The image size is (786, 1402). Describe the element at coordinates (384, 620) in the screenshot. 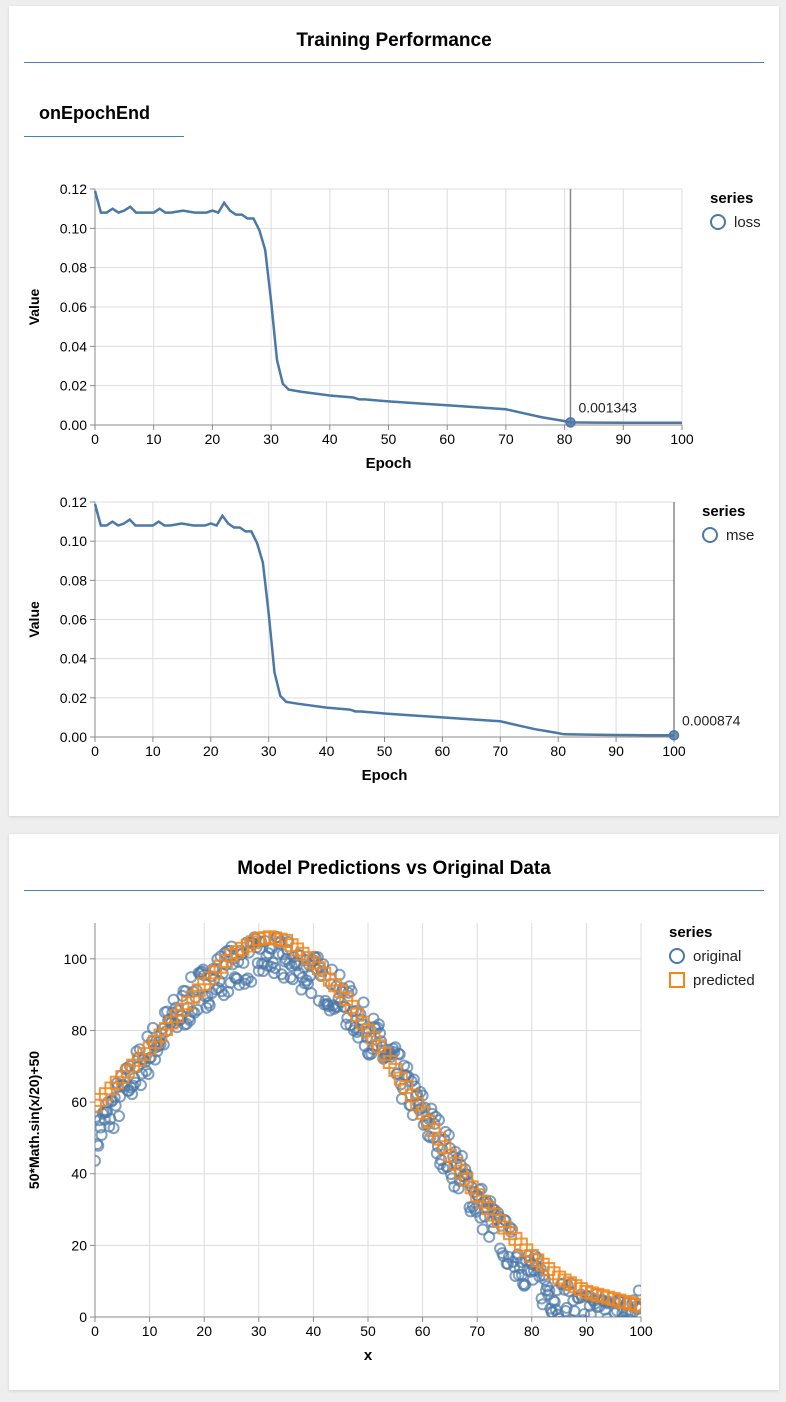

I see `series-line-mse` at that location.